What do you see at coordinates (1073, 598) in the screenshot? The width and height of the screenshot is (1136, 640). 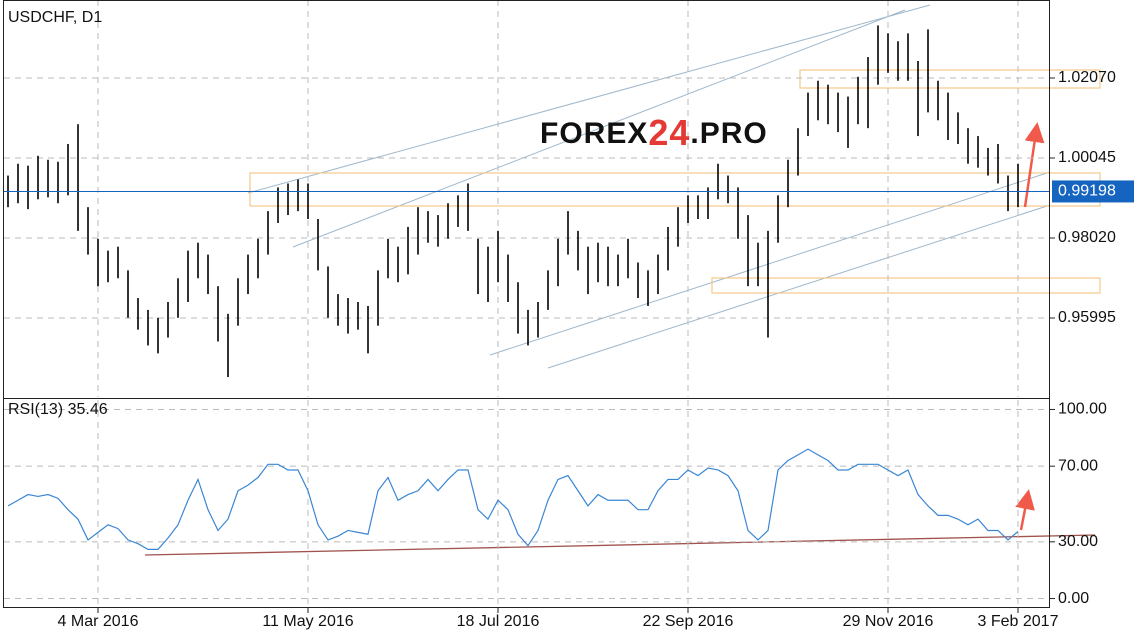 I see `y-tick-label: 0.00` at bounding box center [1073, 598].